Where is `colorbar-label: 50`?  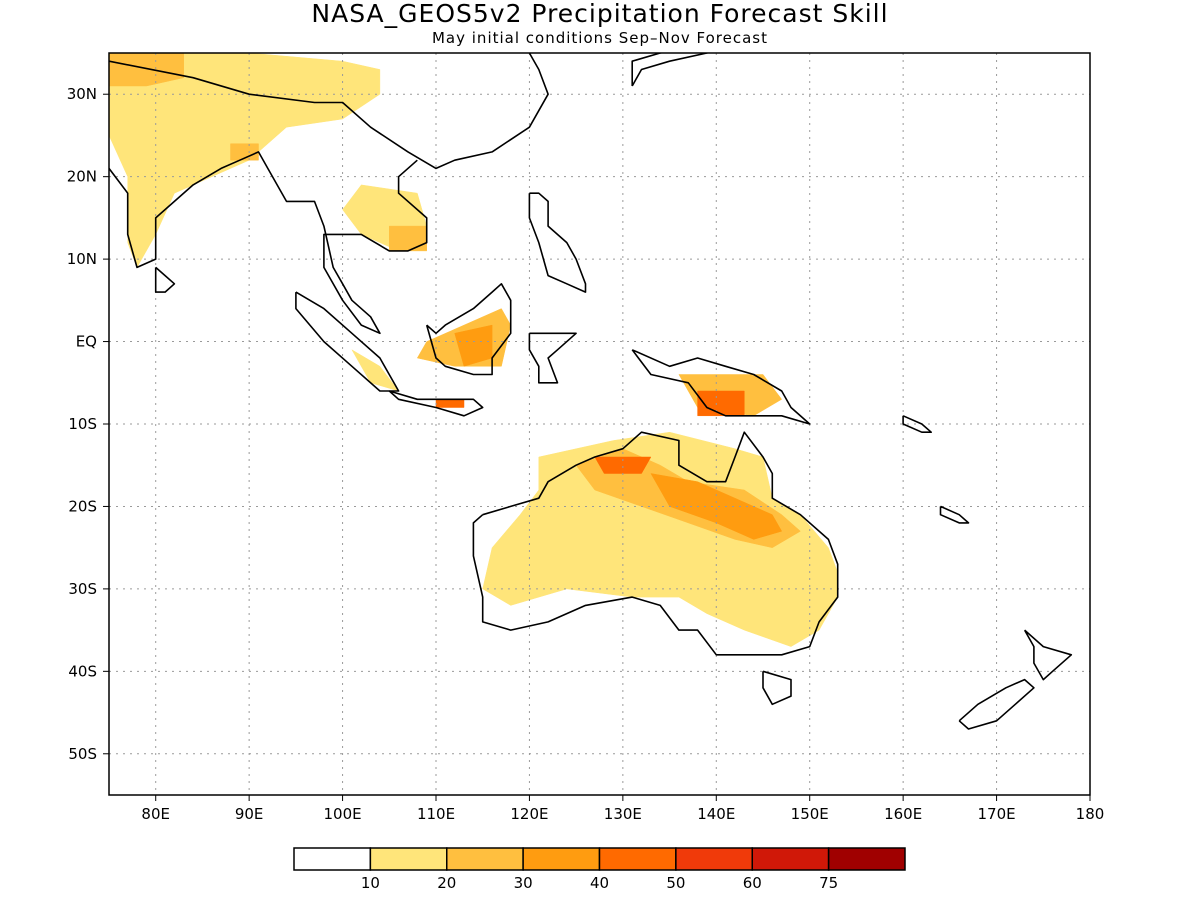 colorbar-label: 50 is located at coordinates (675, 883).